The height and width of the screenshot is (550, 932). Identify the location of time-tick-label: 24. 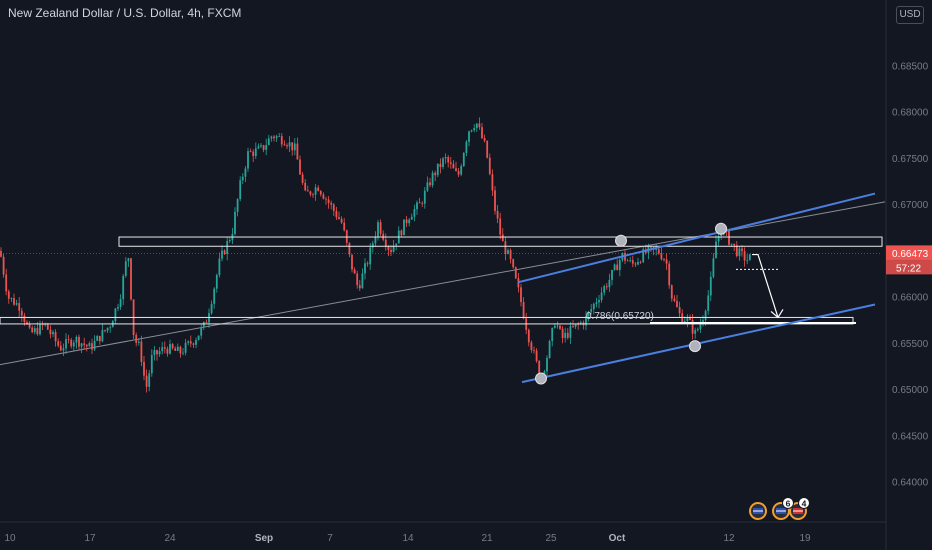
(170, 538).